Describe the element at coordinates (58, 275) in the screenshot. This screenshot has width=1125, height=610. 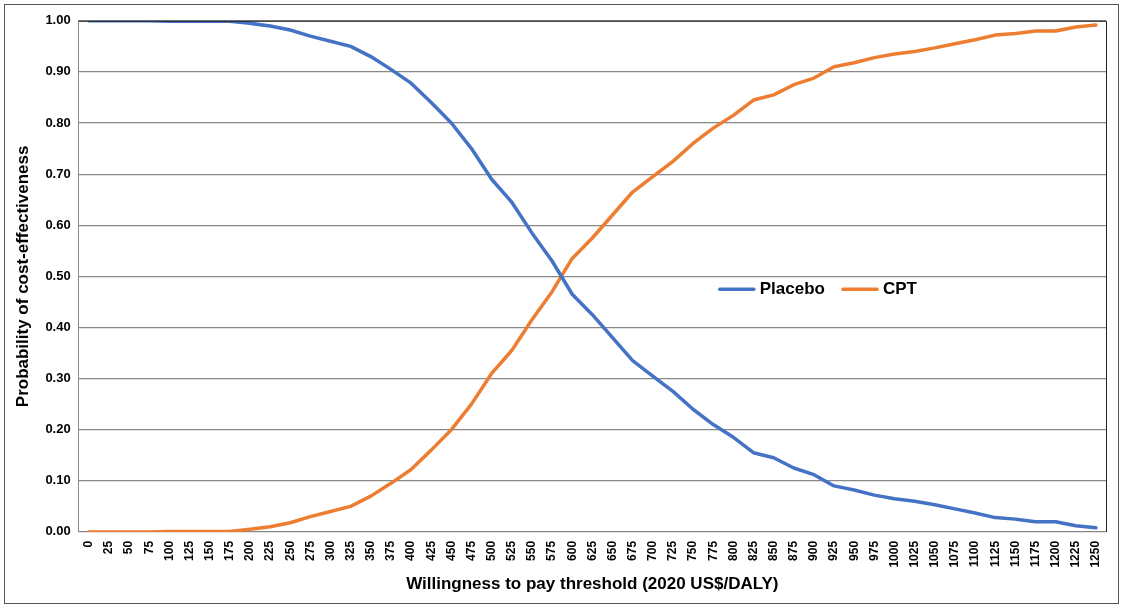
I see `y-tick-label: 0.50` at that location.